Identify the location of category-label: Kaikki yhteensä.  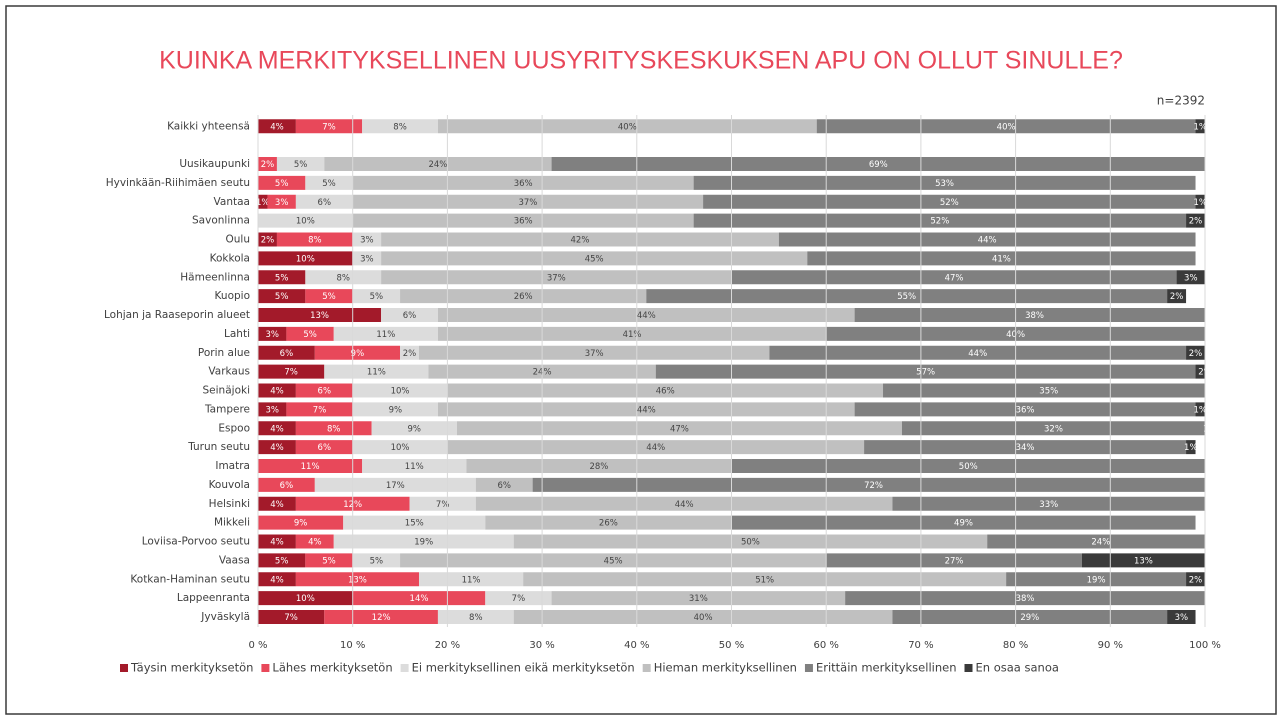
(208, 126).